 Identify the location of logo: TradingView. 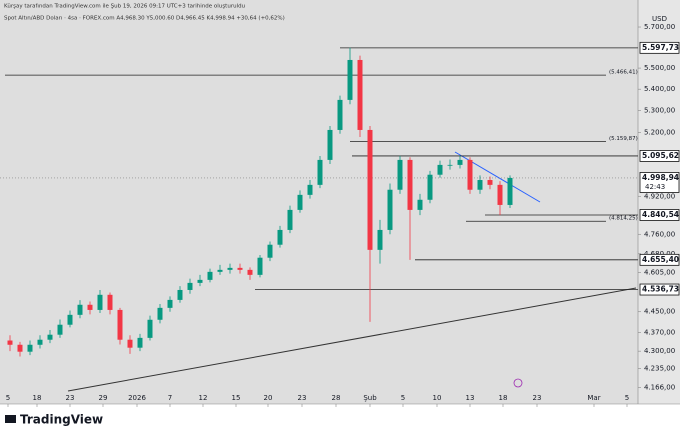
(54, 420).